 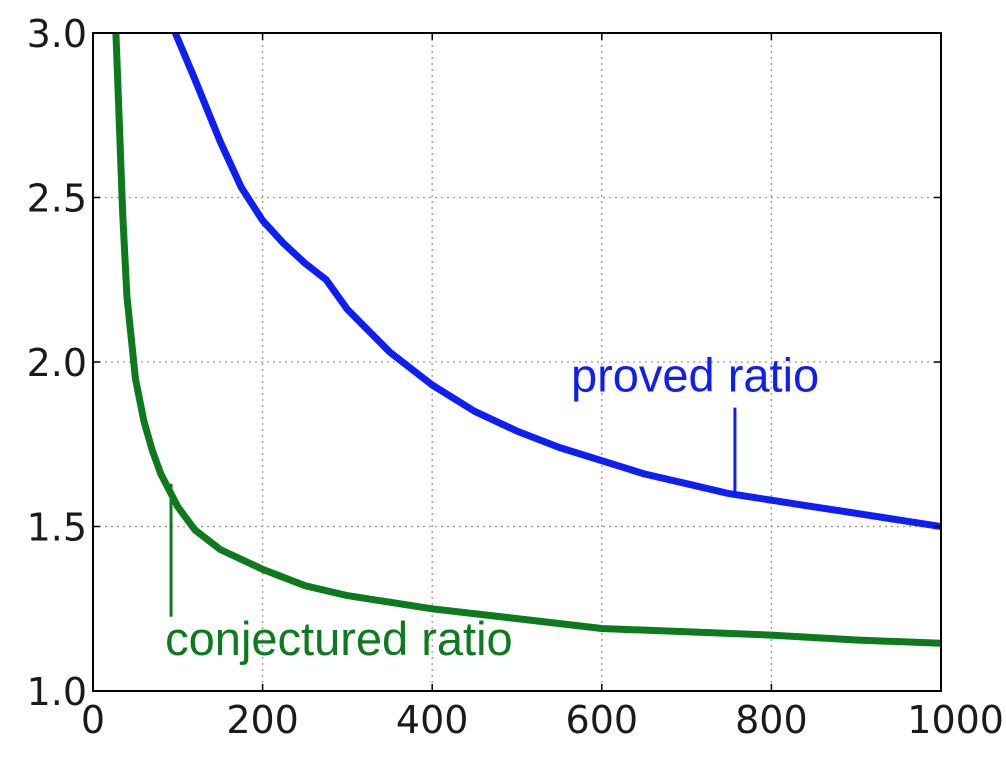 I want to click on y-tick-label: 3.0, so click(x=57, y=34).